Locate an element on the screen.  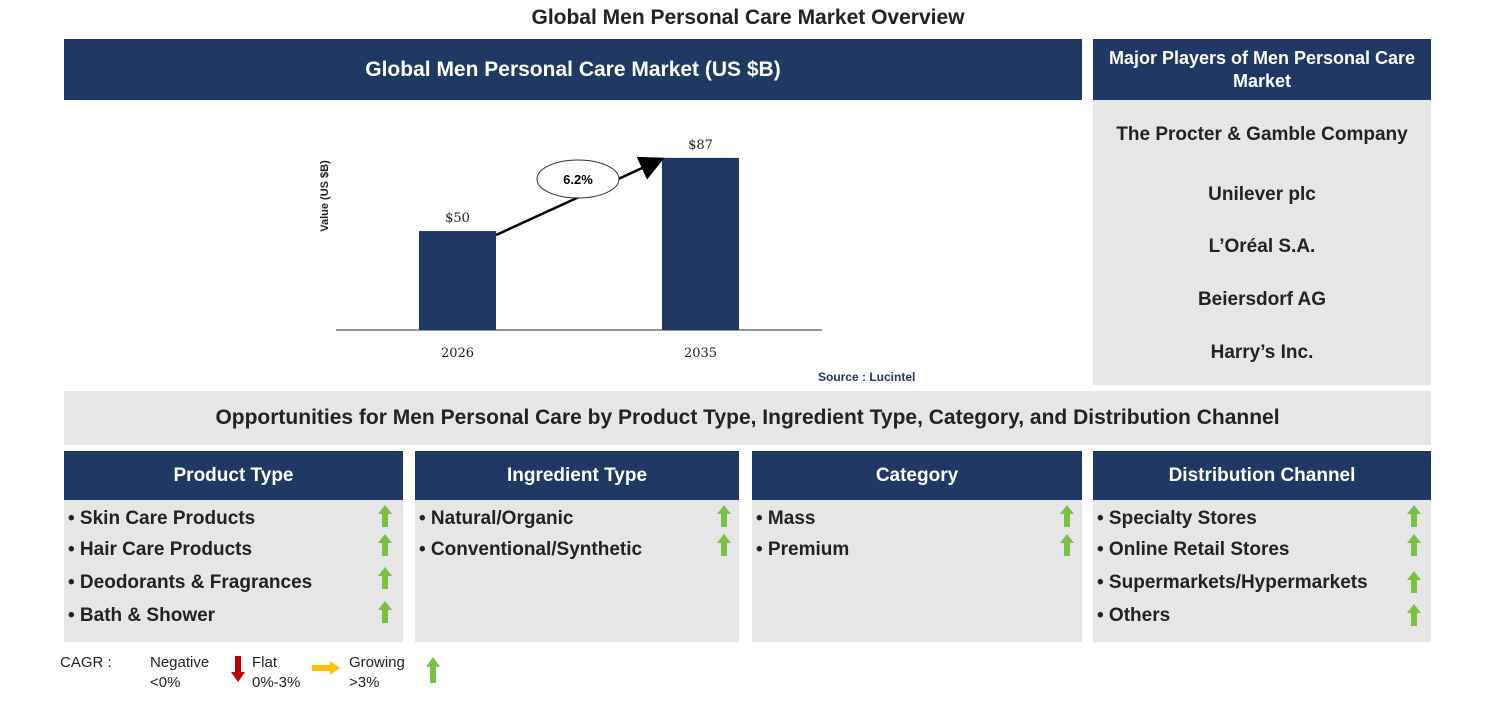
bar-value-label: $87 is located at coordinates (700, 145).